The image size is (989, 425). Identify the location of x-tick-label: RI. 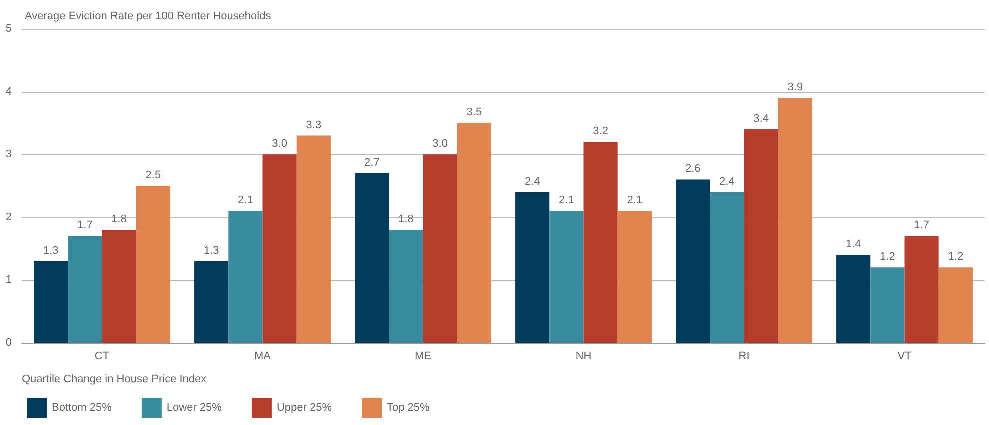
(744, 356).